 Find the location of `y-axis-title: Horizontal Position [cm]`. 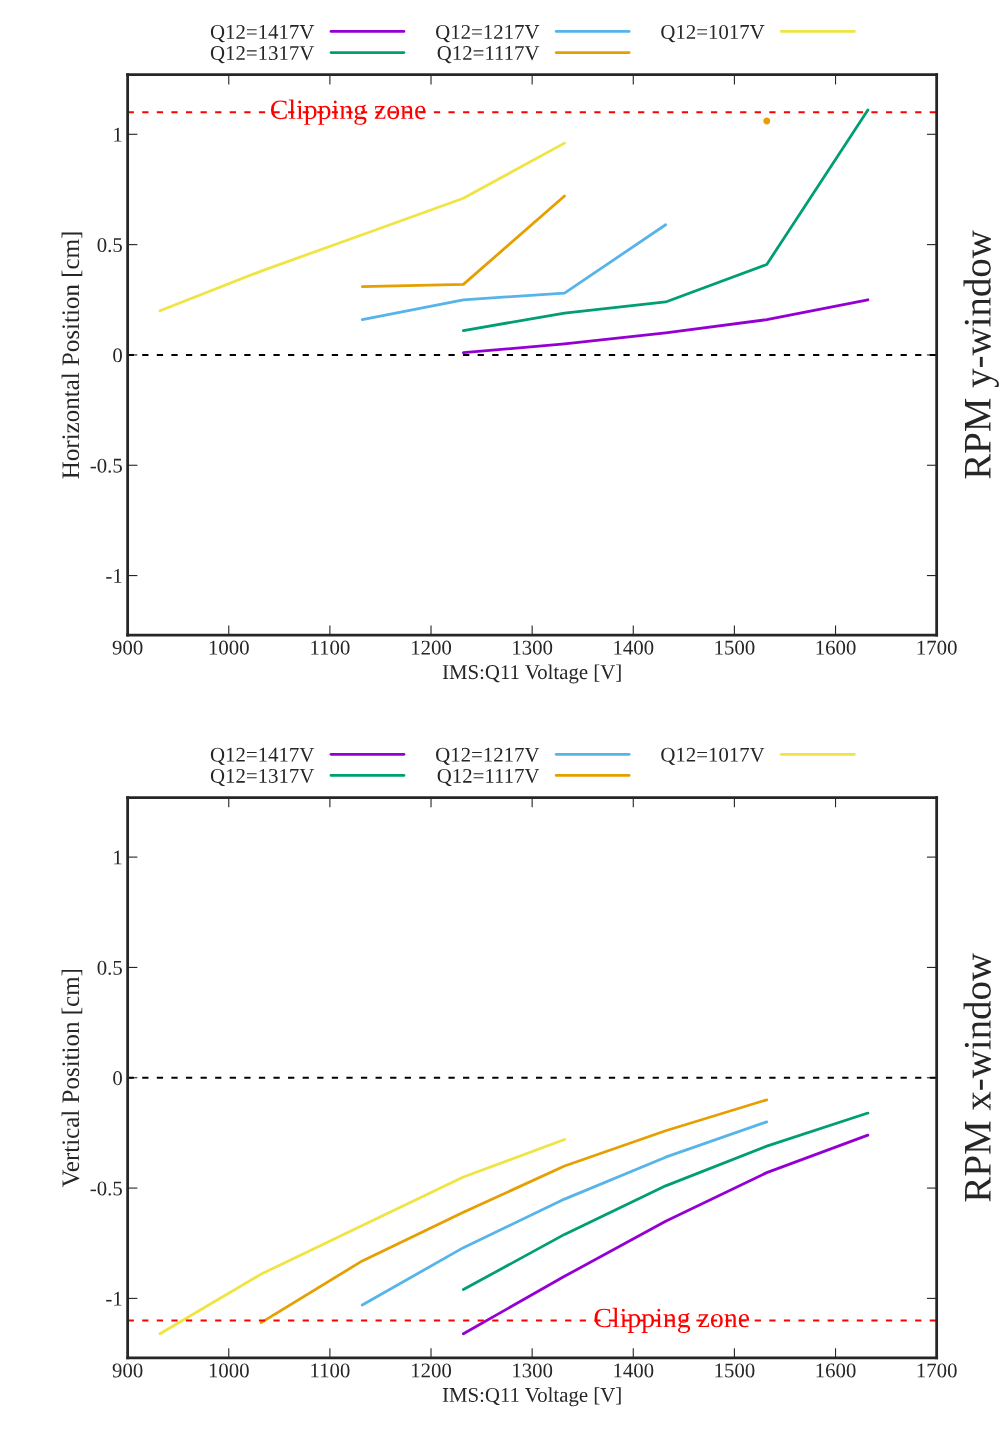

y-axis-title: Horizontal Position [cm] is located at coordinates (72, 355).